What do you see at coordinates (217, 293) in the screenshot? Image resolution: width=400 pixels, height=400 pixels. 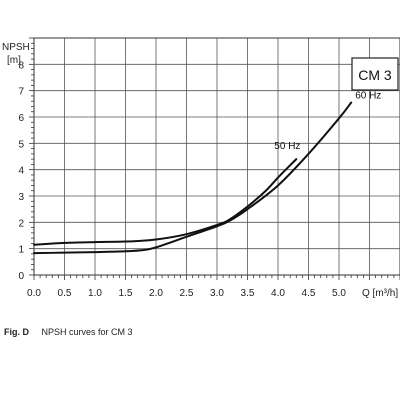 I see `x-tick-label: 3.0` at bounding box center [217, 293].